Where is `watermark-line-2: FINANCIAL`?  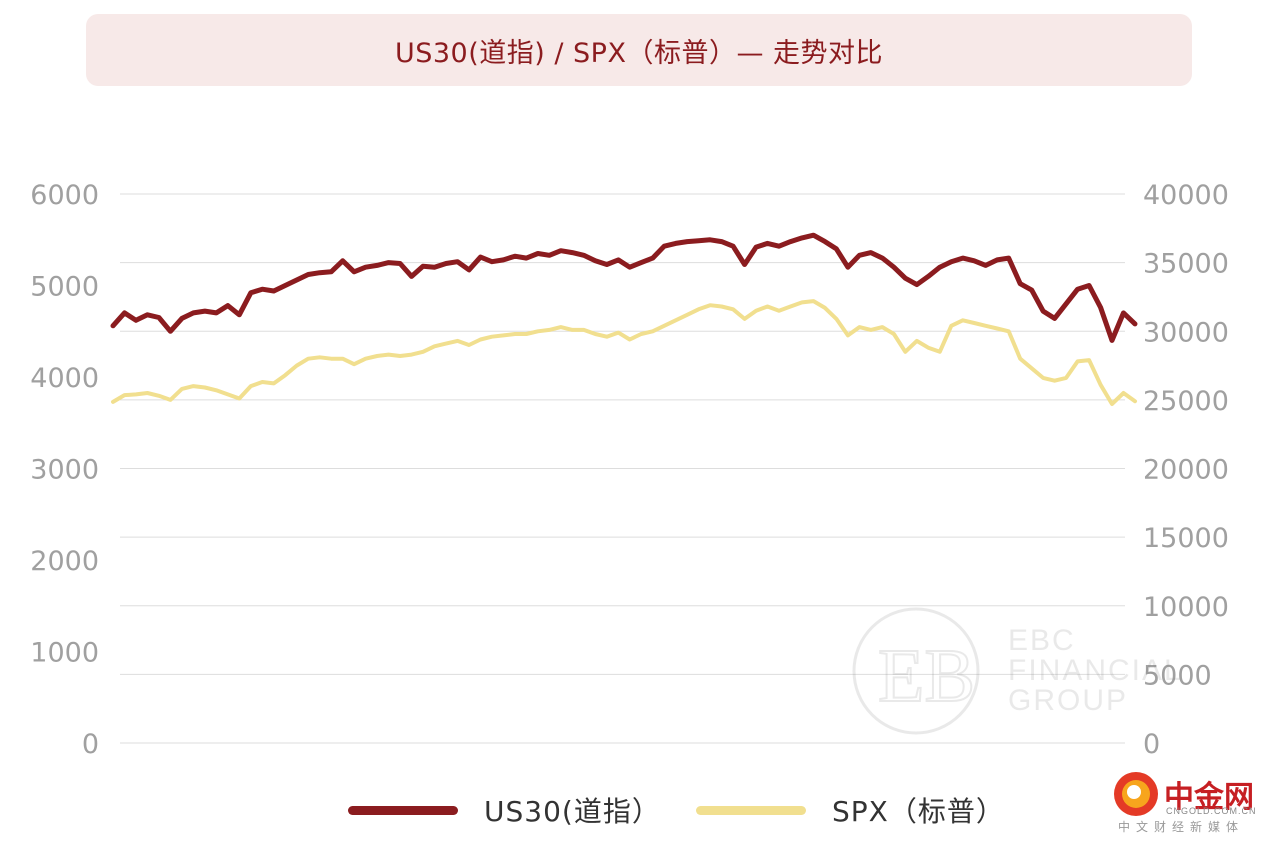 watermark-line-2: FINANCIAL is located at coordinates (1095, 670).